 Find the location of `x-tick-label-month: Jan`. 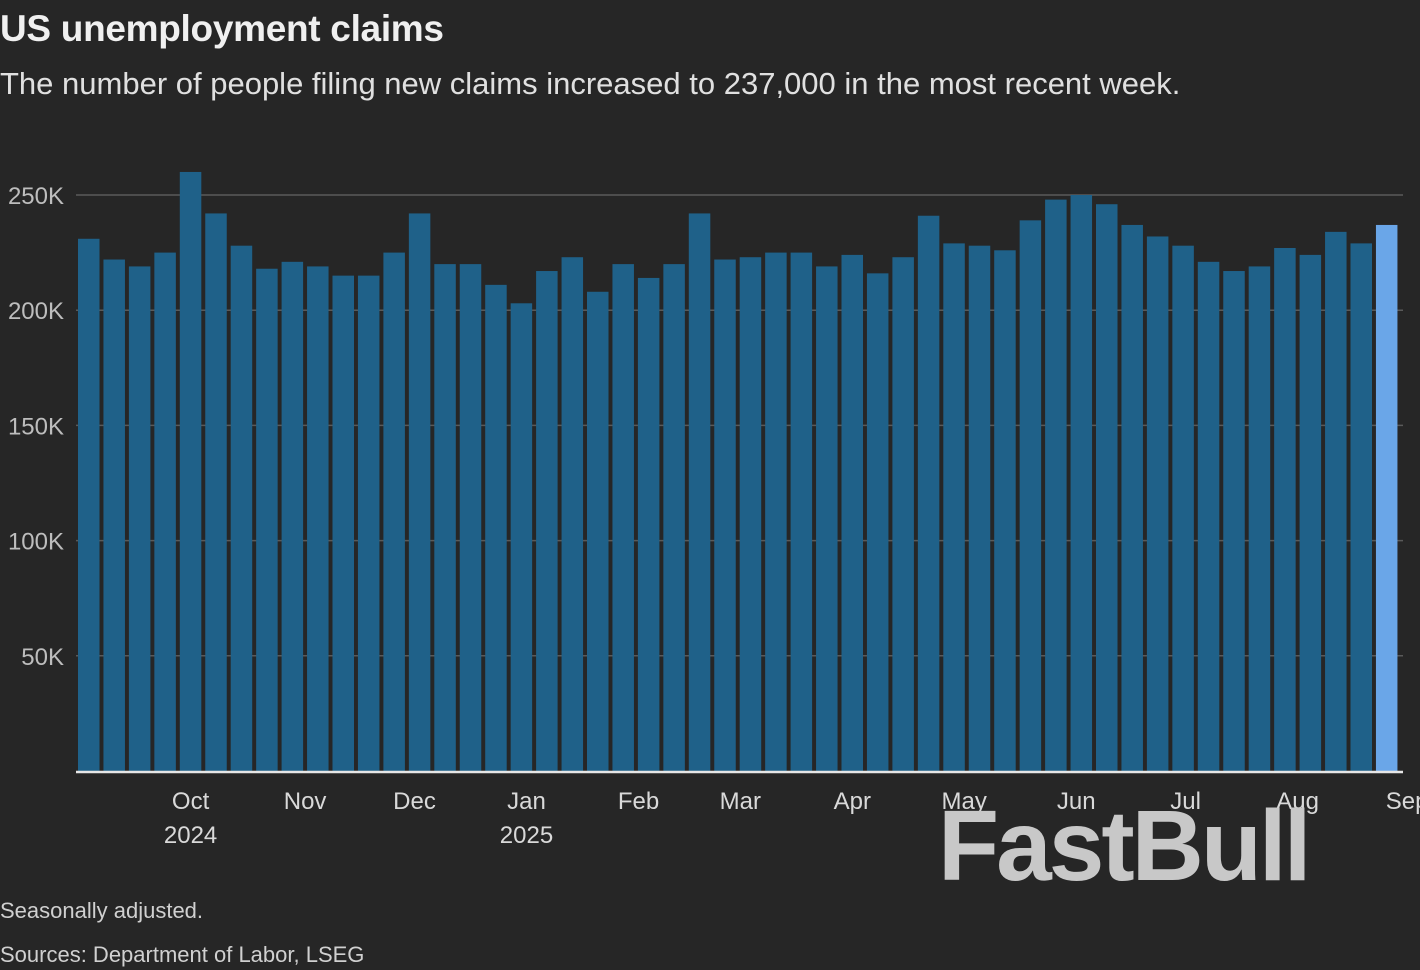

x-tick-label-month: Jan is located at coordinates (526, 801).